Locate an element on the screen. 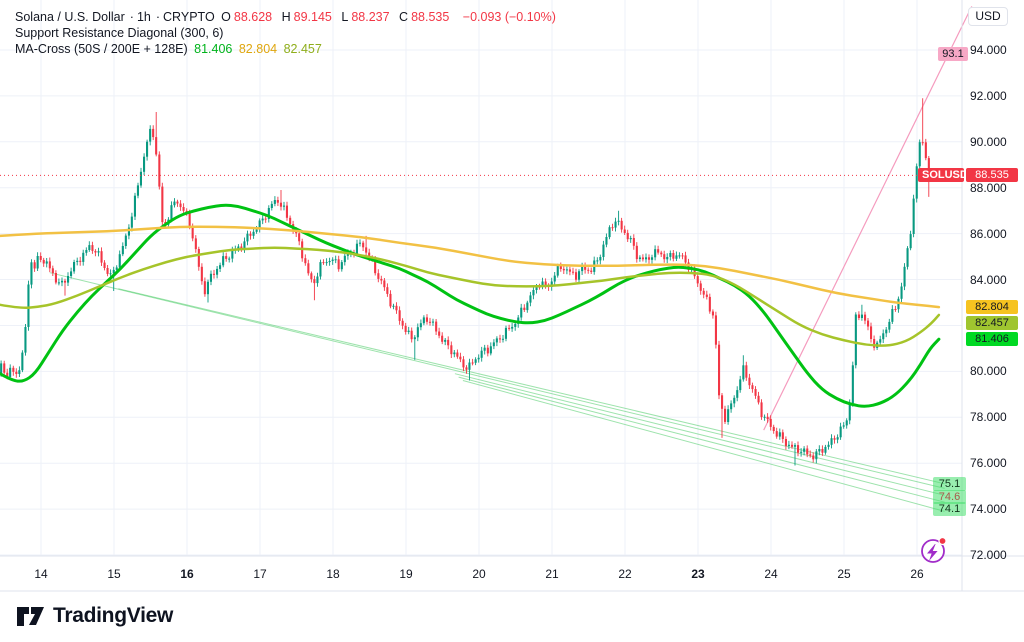 The height and width of the screenshot is (642, 1024). ma-price-badge-81.406: 81.406 is located at coordinates (992, 339).